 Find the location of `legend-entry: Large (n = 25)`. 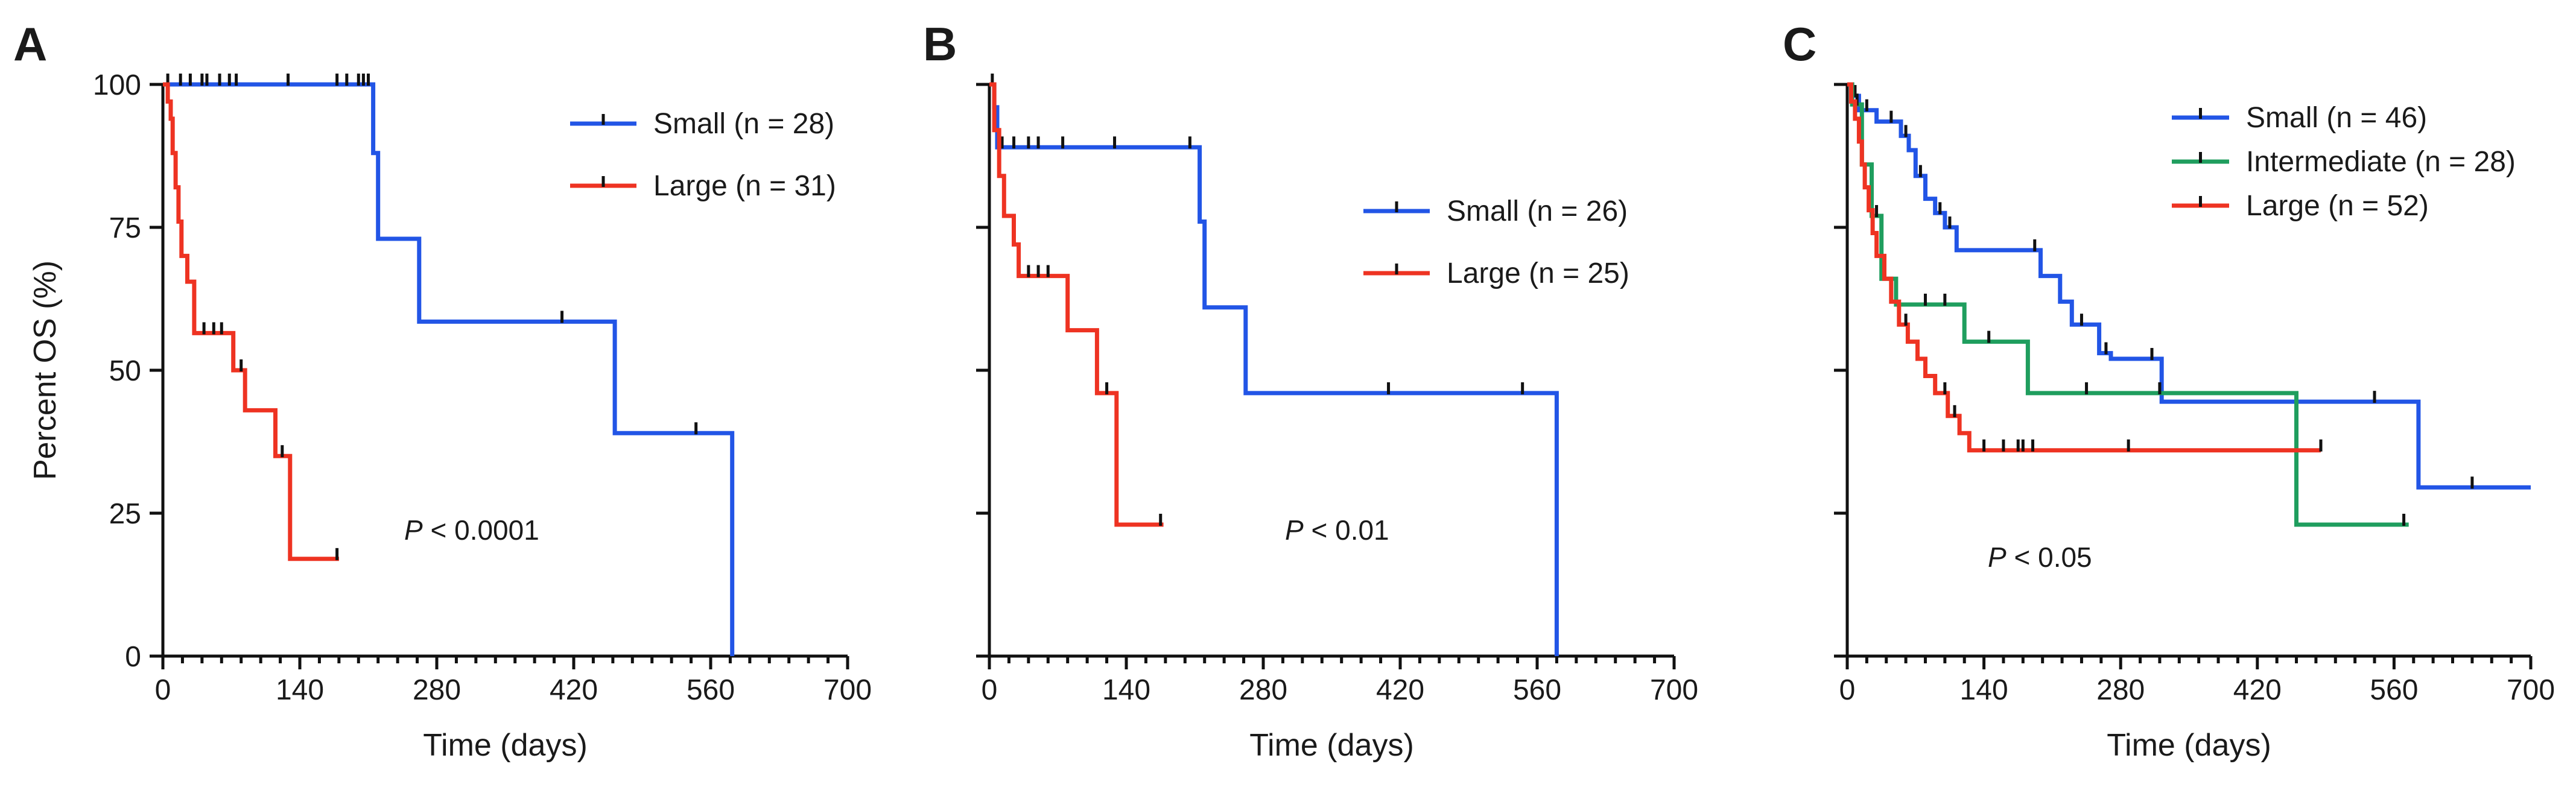

legend-entry: Large (n = 25) is located at coordinates (1496, 273).